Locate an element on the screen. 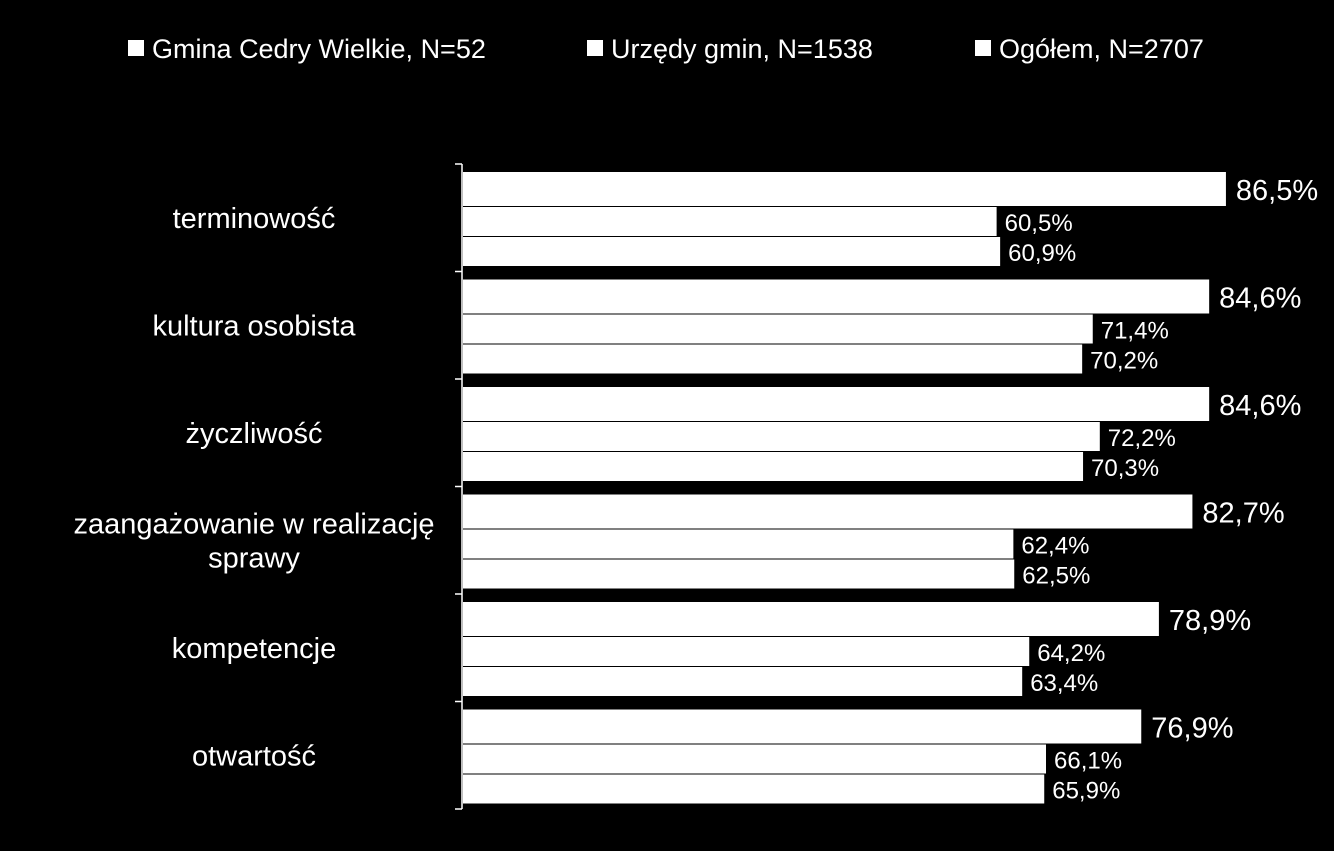 The image size is (1334, 851). bar-s2-c6 is located at coordinates (755, 759).